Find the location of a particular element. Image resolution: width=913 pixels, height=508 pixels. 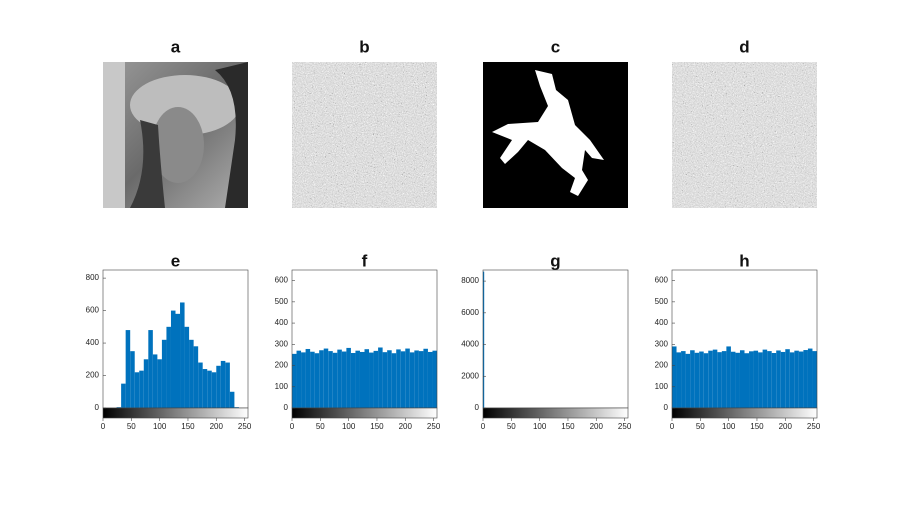

image-title: b is located at coordinates (364, 46).